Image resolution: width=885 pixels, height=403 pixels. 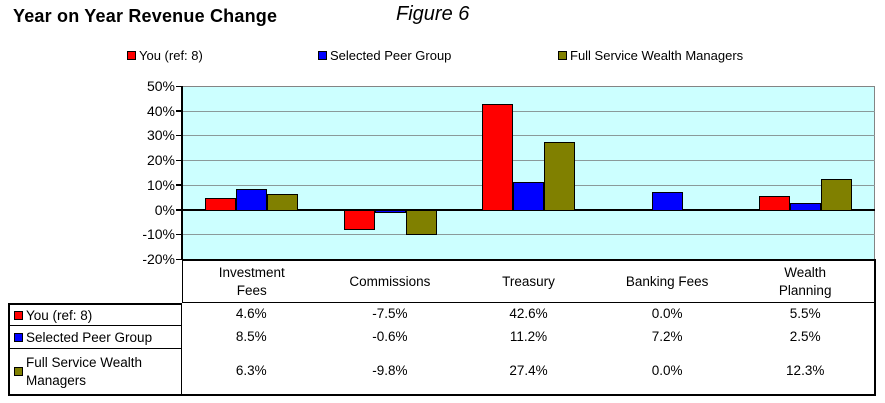 What do you see at coordinates (95, 314) in the screenshot?
I see `table-row-label: You (ref: 8)` at bounding box center [95, 314].